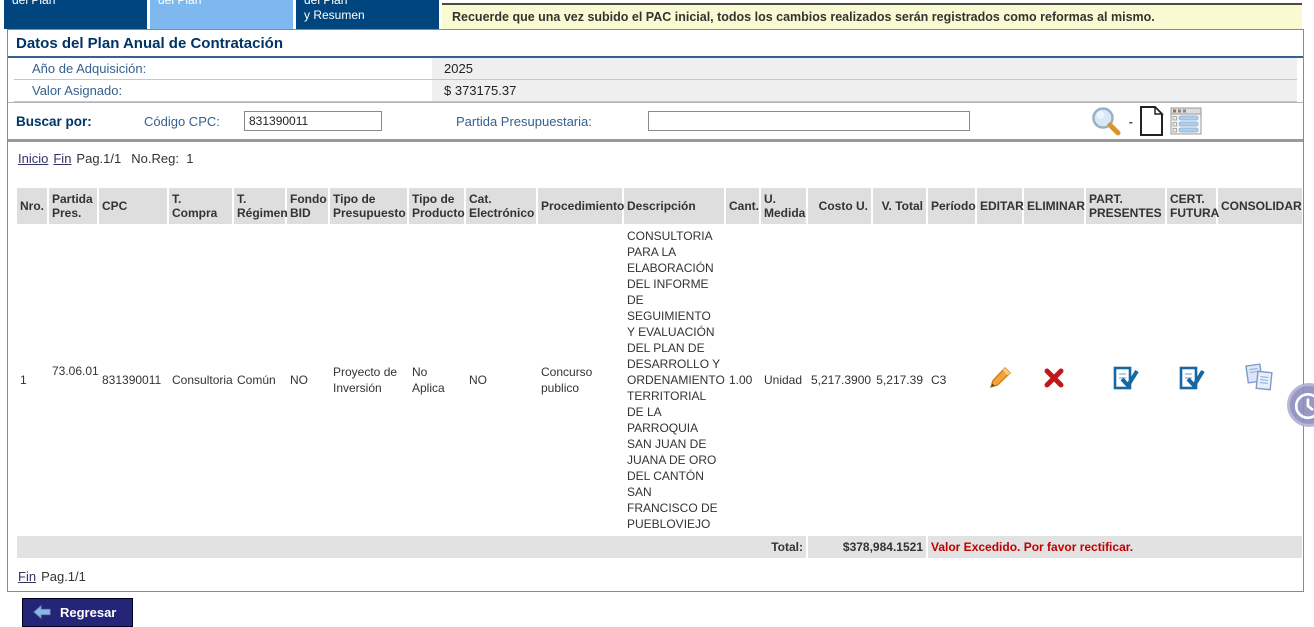  Describe the element at coordinates (1260, 206) in the screenshot. I see `col-header-consolidar: CONSOLIDAR` at that location.